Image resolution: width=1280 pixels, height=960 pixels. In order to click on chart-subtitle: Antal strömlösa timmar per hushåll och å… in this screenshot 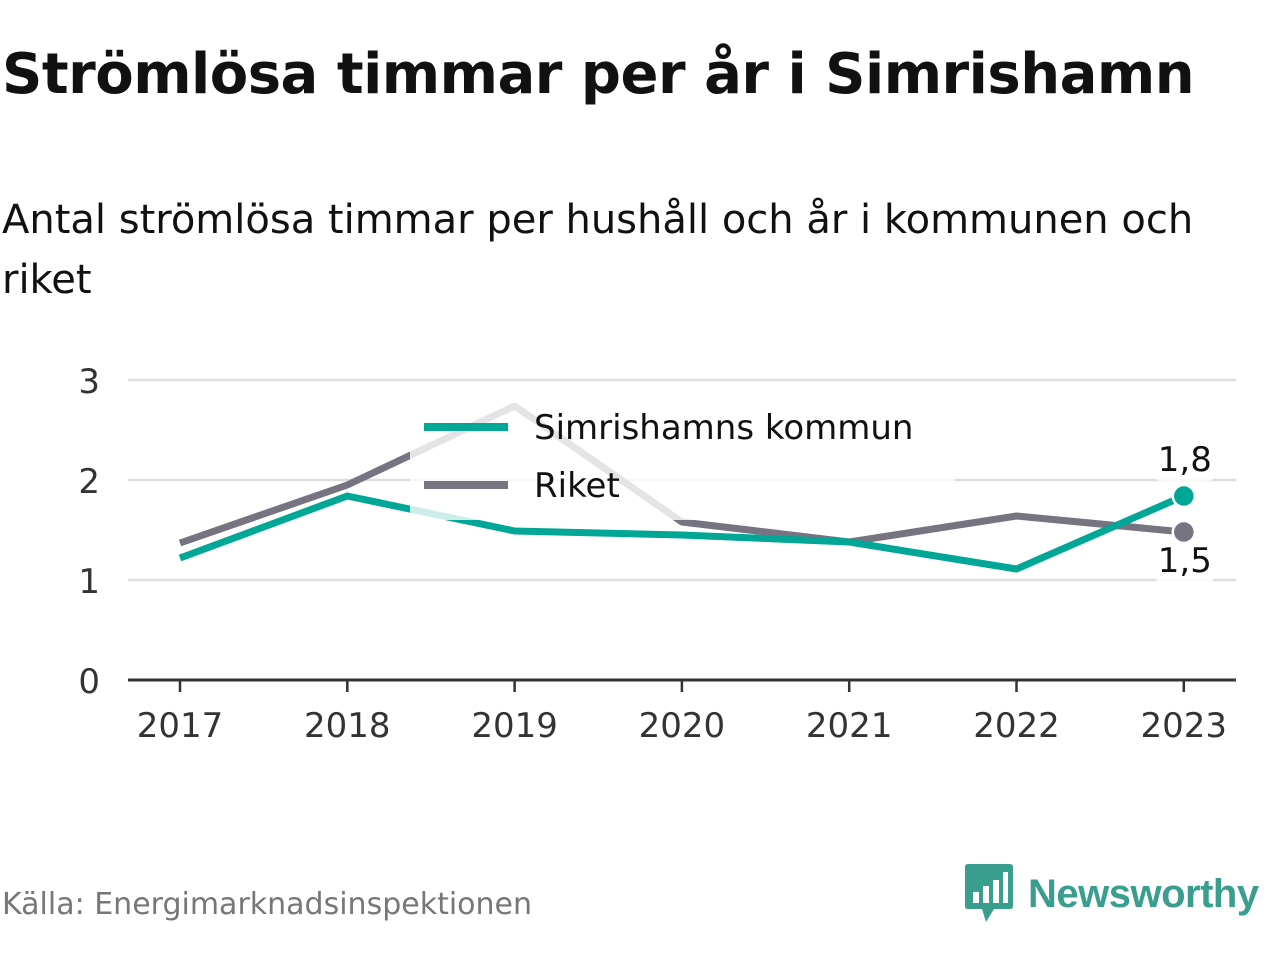, I will do `click(598, 250)`.